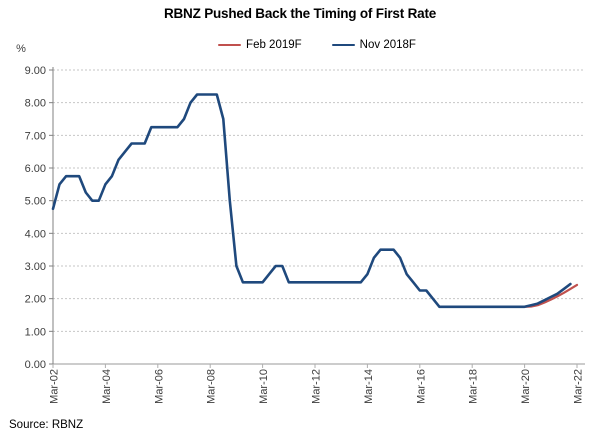 This screenshot has height=443, width=600. Describe the element at coordinates (46, 425) in the screenshot. I see `source-note: Source: RBNZ` at that location.